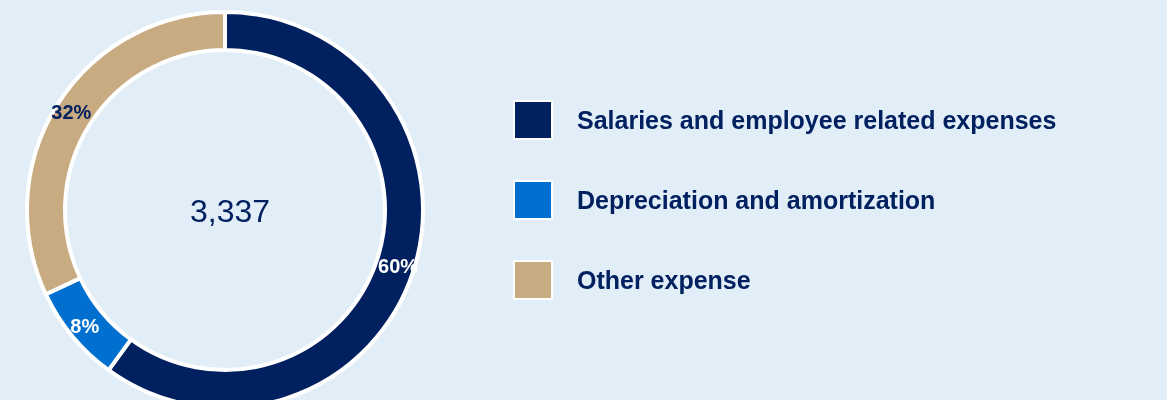 This screenshot has width=1167, height=400. I want to click on text: 3,337, so click(230, 211).